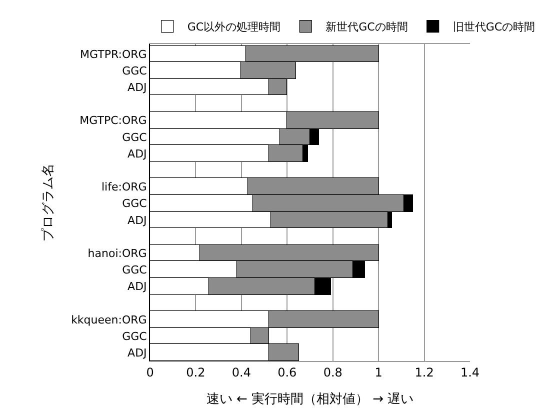 Image resolution: width=553 pixels, height=416 pixels. Describe the element at coordinates (150, 372) in the screenshot. I see `x-tick-label: 0` at that location.